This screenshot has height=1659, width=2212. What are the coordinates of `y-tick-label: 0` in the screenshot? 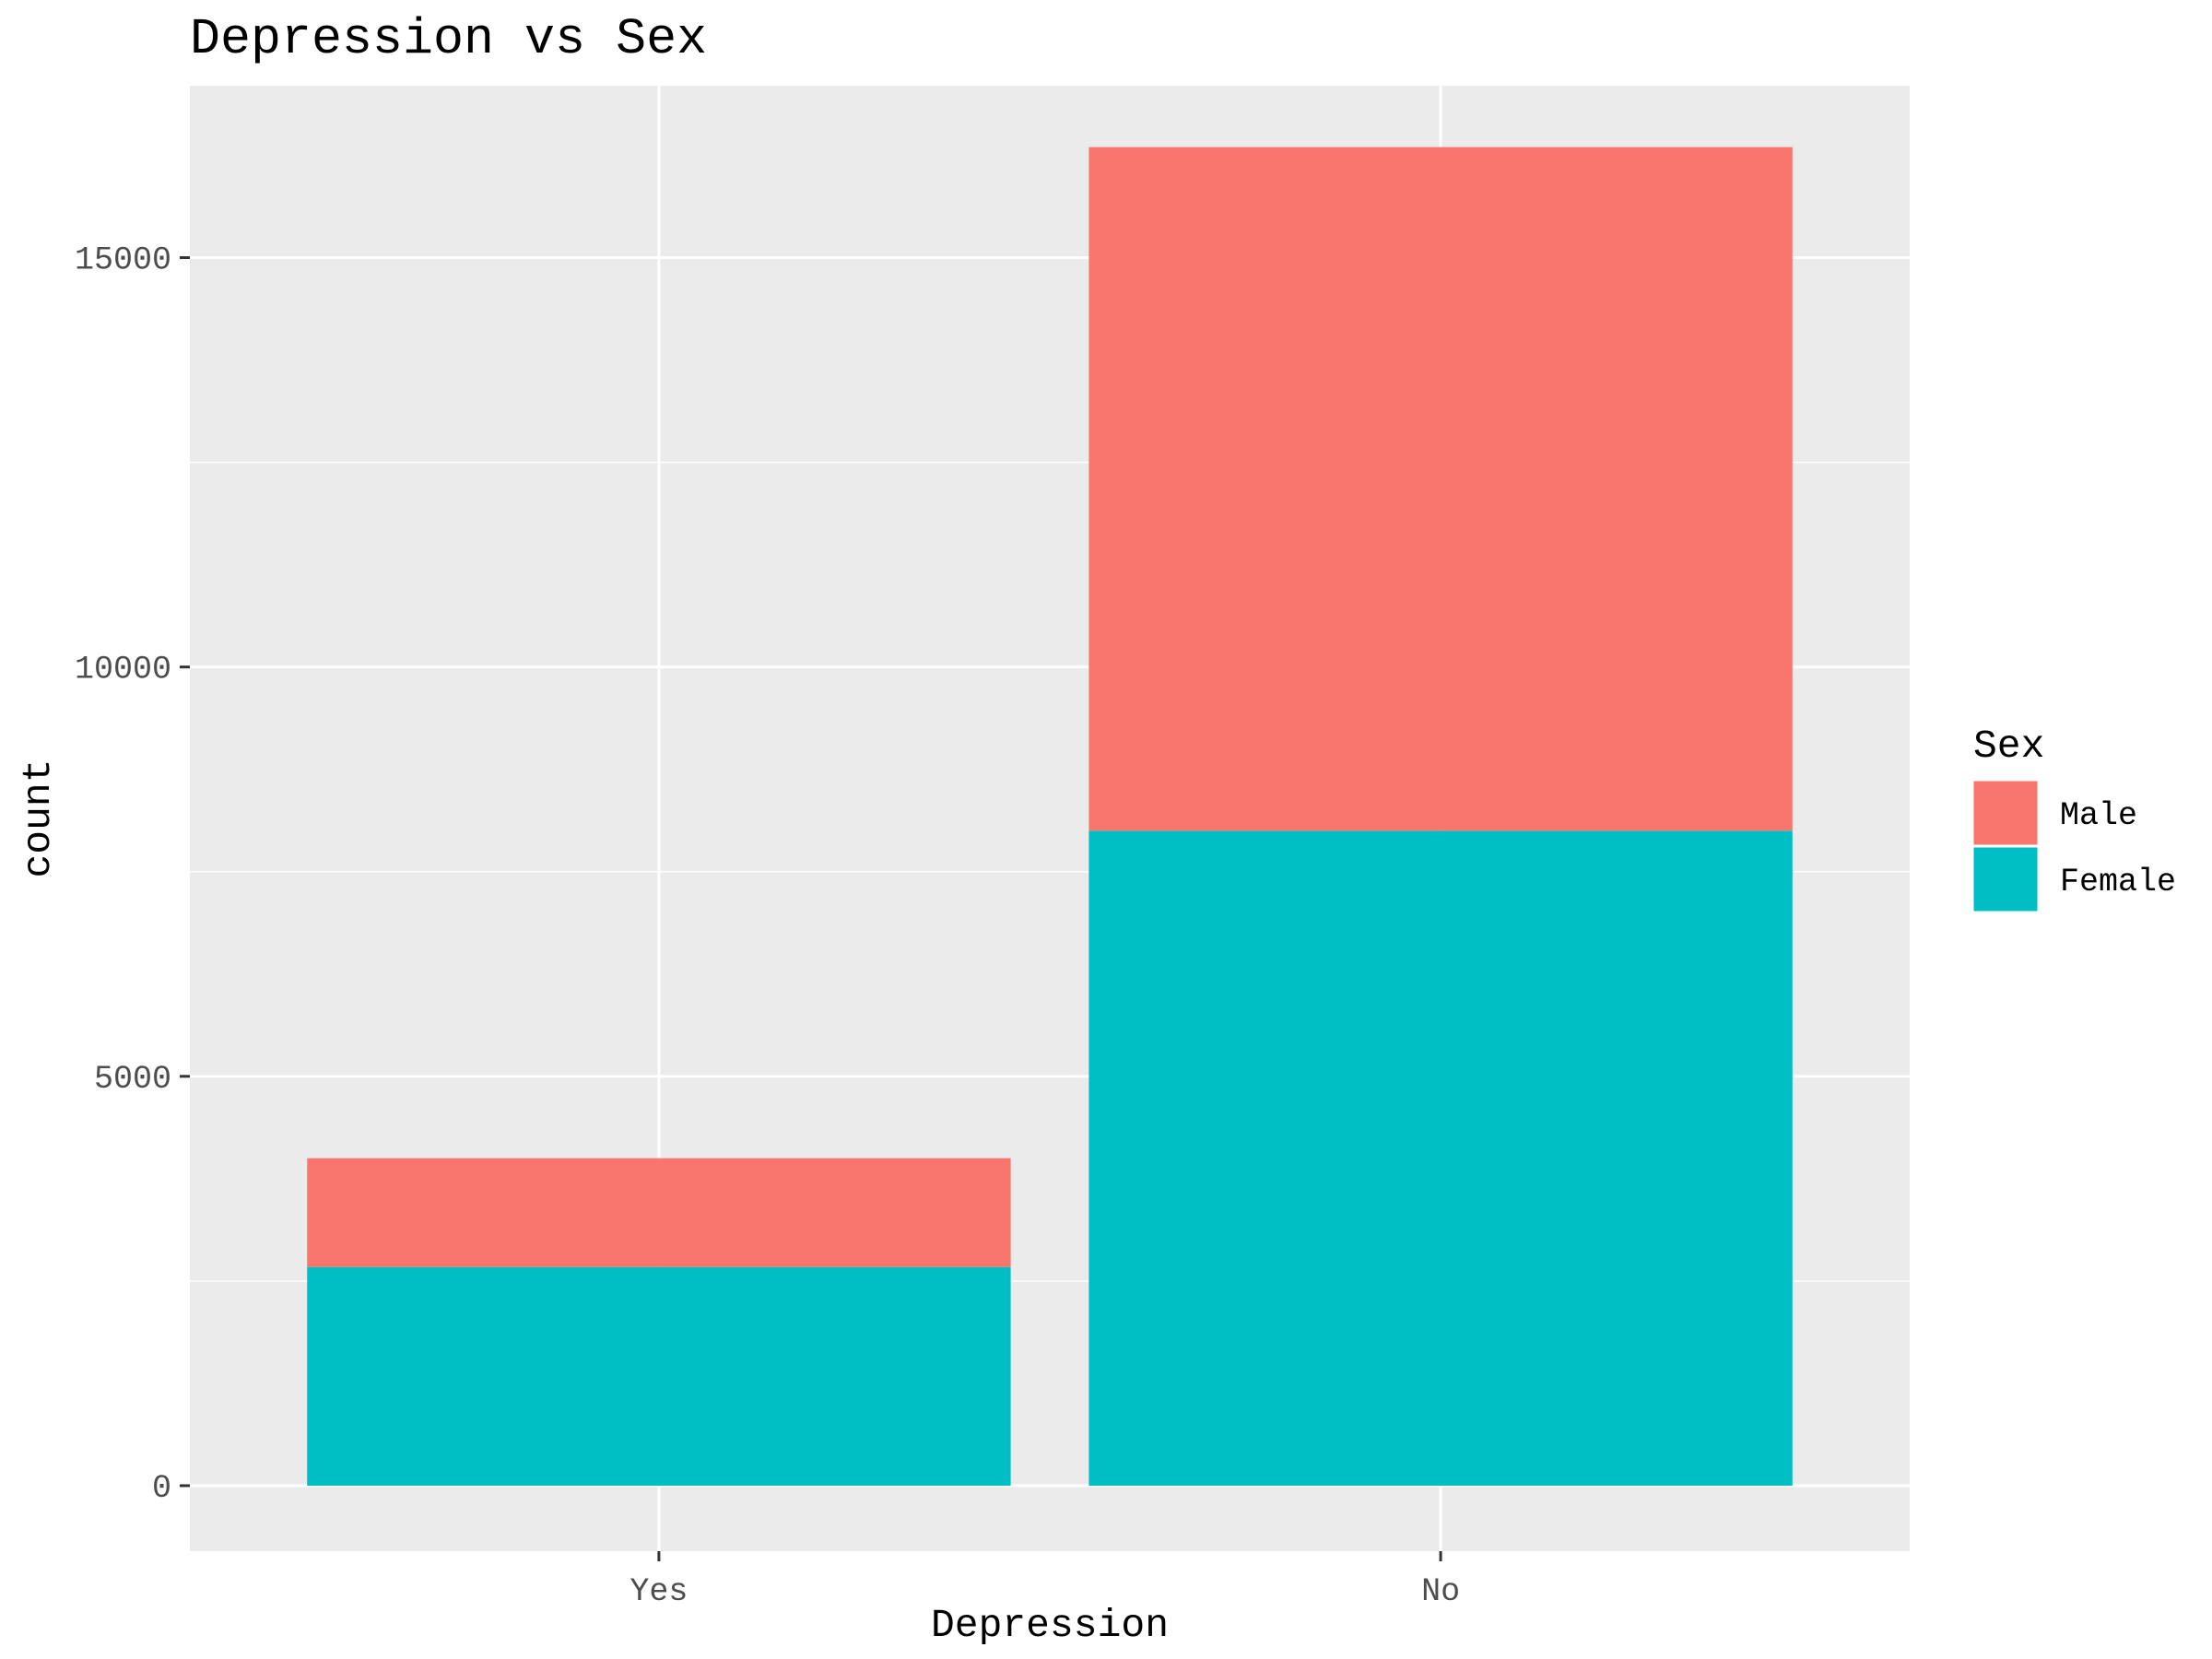 It's located at (161, 1488).